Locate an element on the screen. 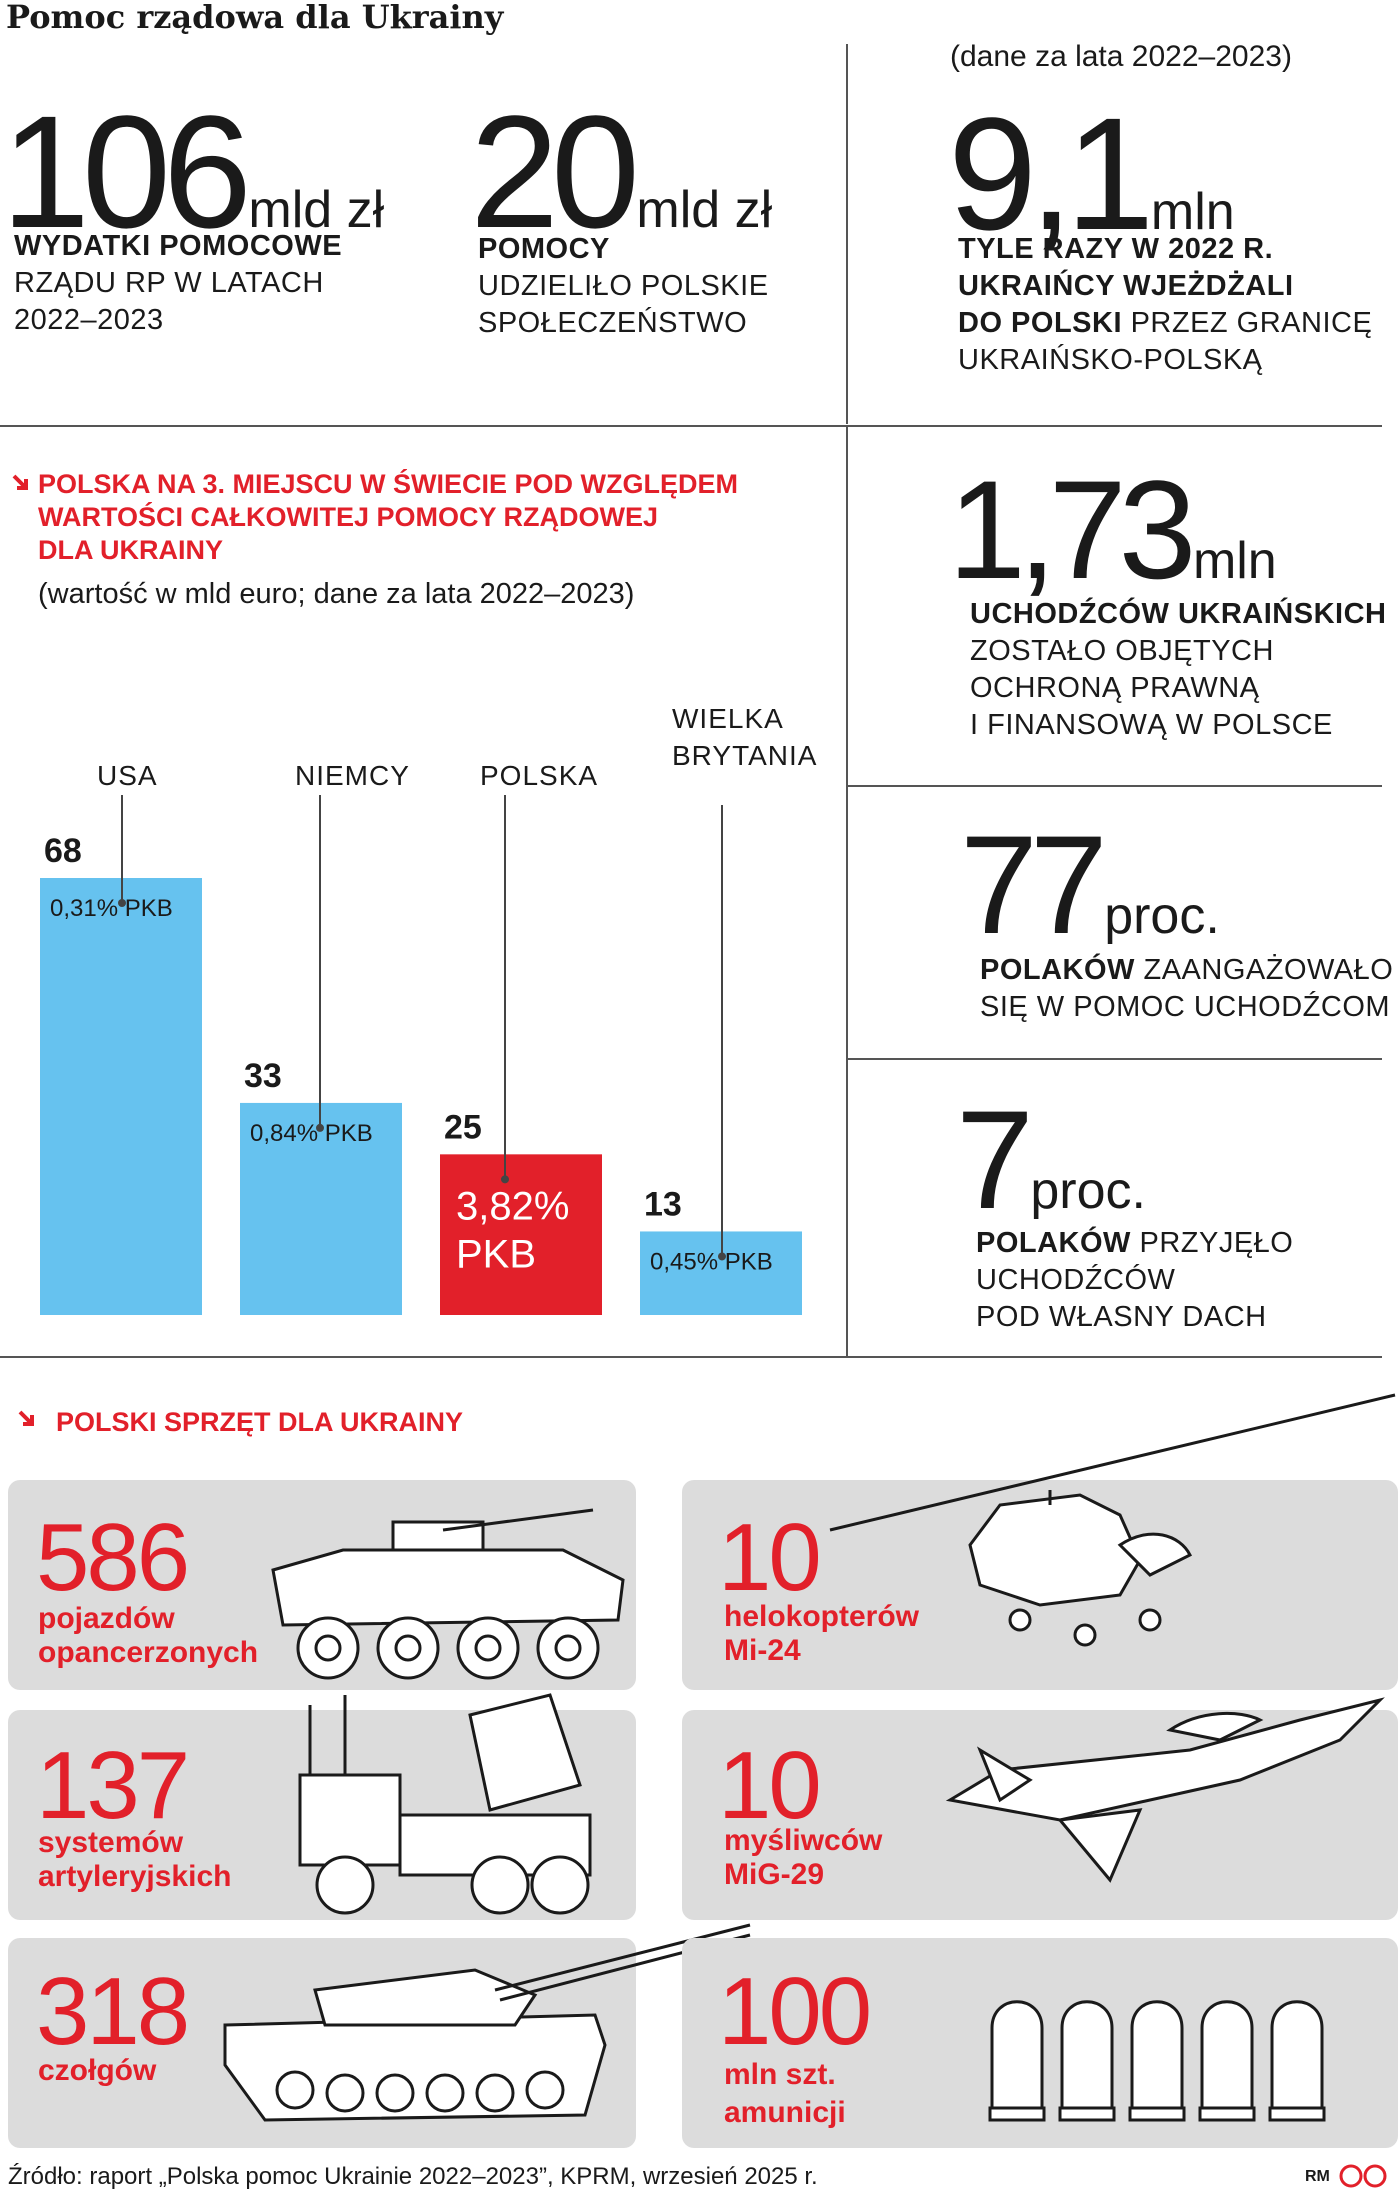 This screenshot has height=2195, width=1400. equipment-label-line2: amunicji is located at coordinates (785, 2112).